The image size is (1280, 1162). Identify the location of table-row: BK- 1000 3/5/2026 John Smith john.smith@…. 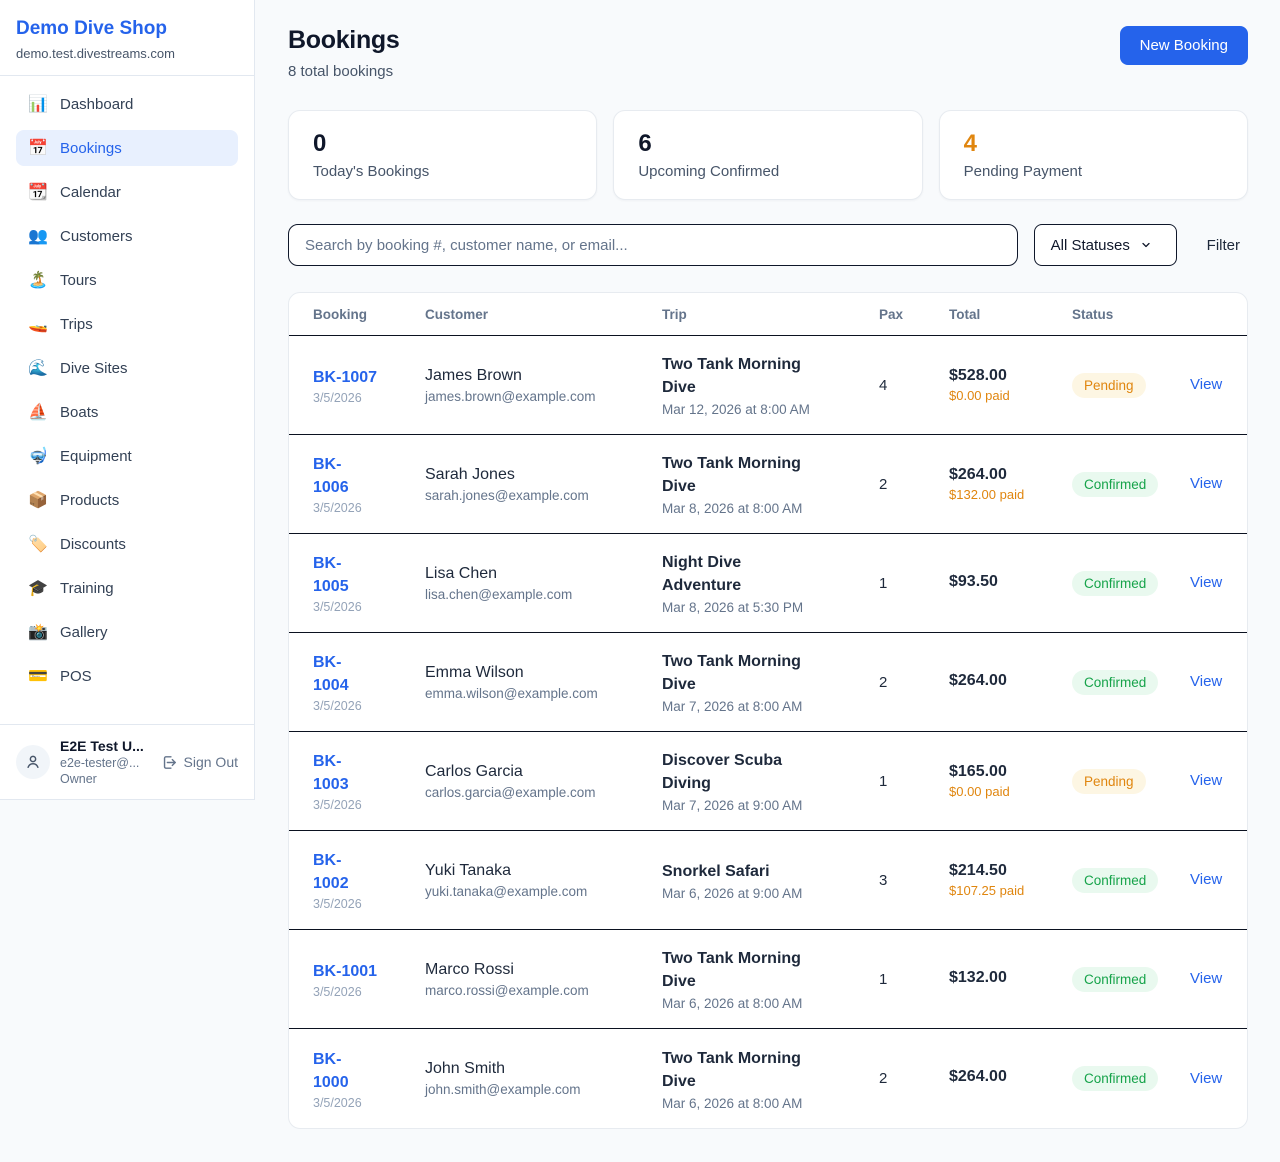
(768, 1078).